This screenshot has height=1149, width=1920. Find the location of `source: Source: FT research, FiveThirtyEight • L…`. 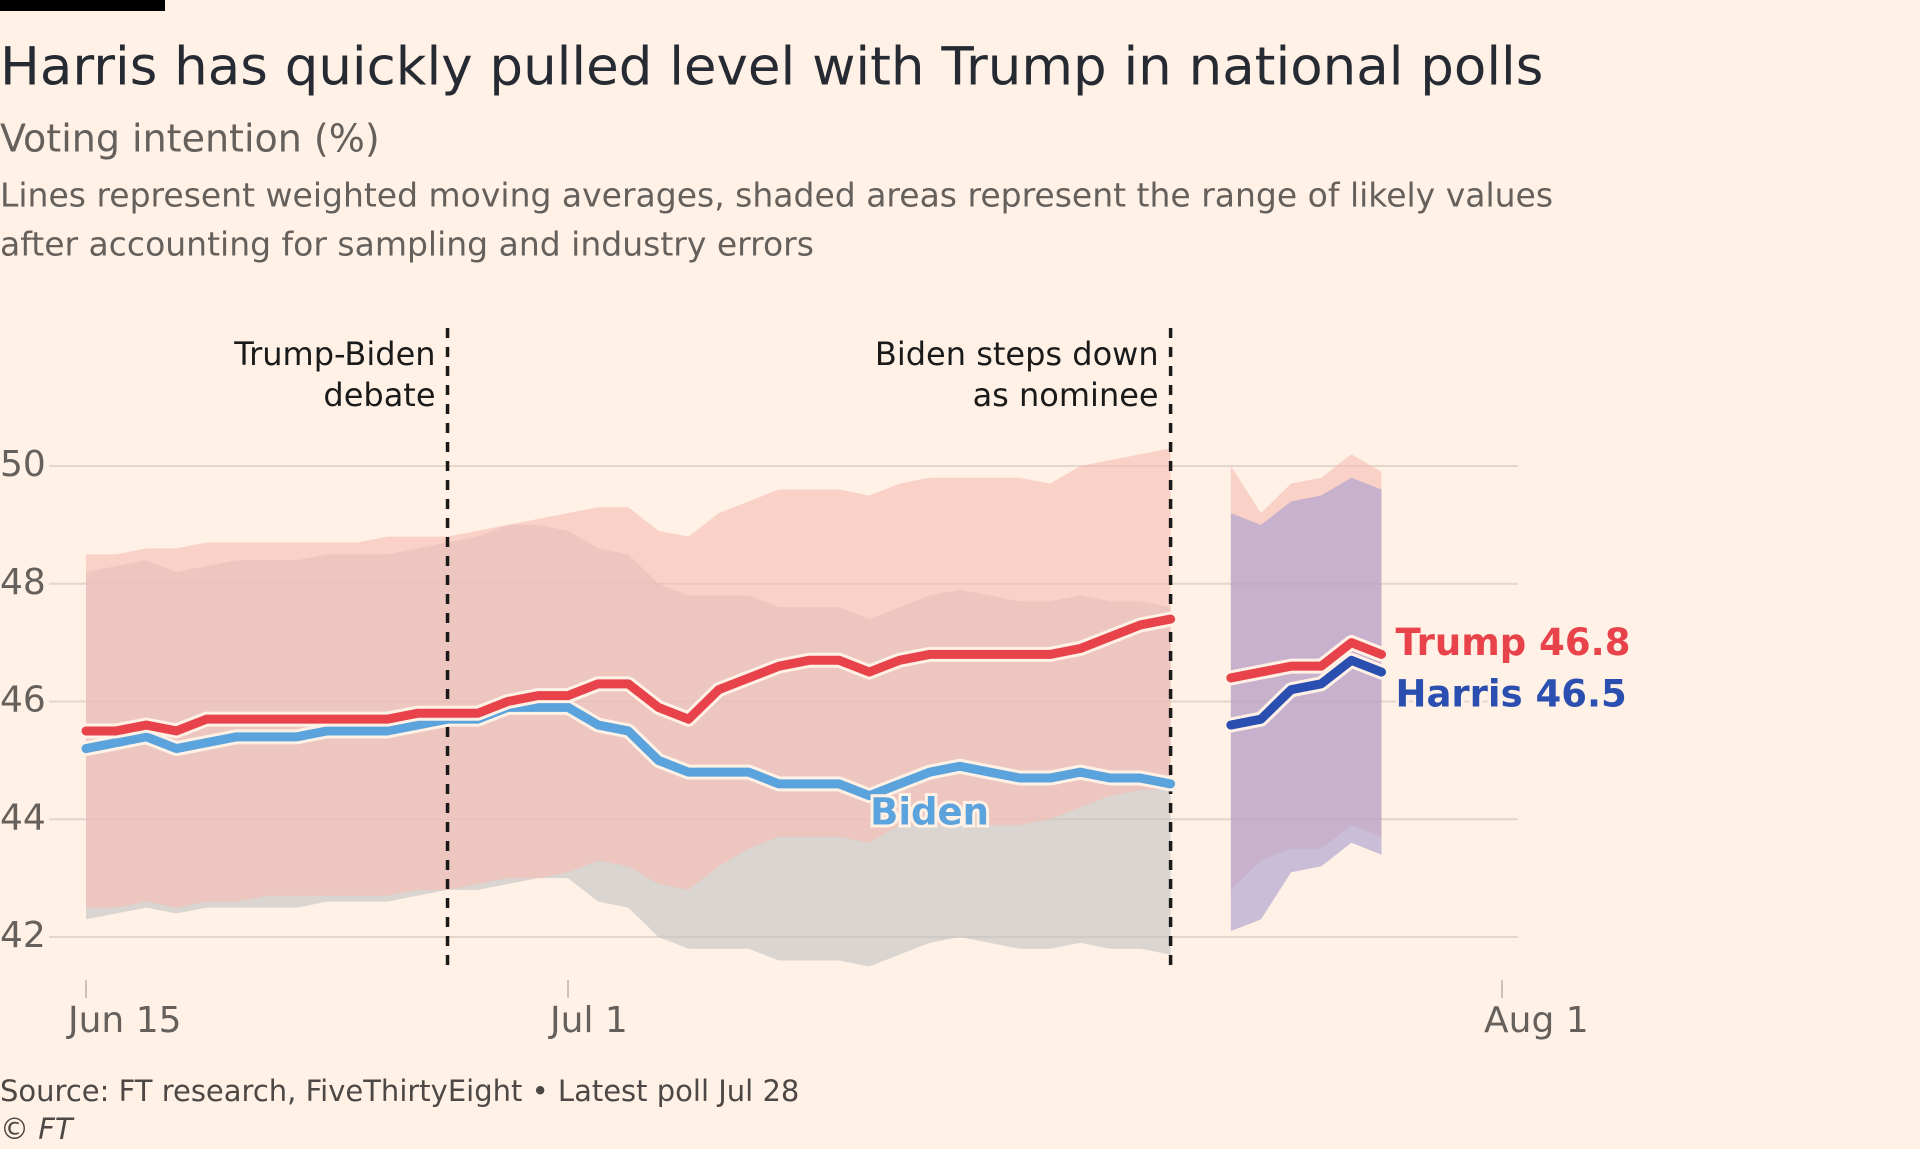

source: Source: FT research, FiveThirtyEight • L… is located at coordinates (399, 1091).